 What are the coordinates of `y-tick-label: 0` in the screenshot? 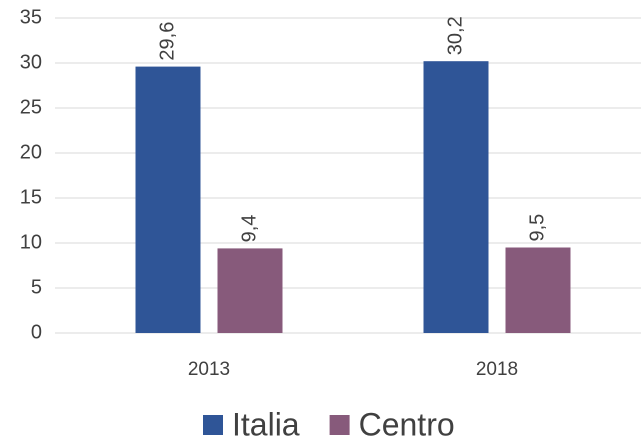 It's located at (36, 332).